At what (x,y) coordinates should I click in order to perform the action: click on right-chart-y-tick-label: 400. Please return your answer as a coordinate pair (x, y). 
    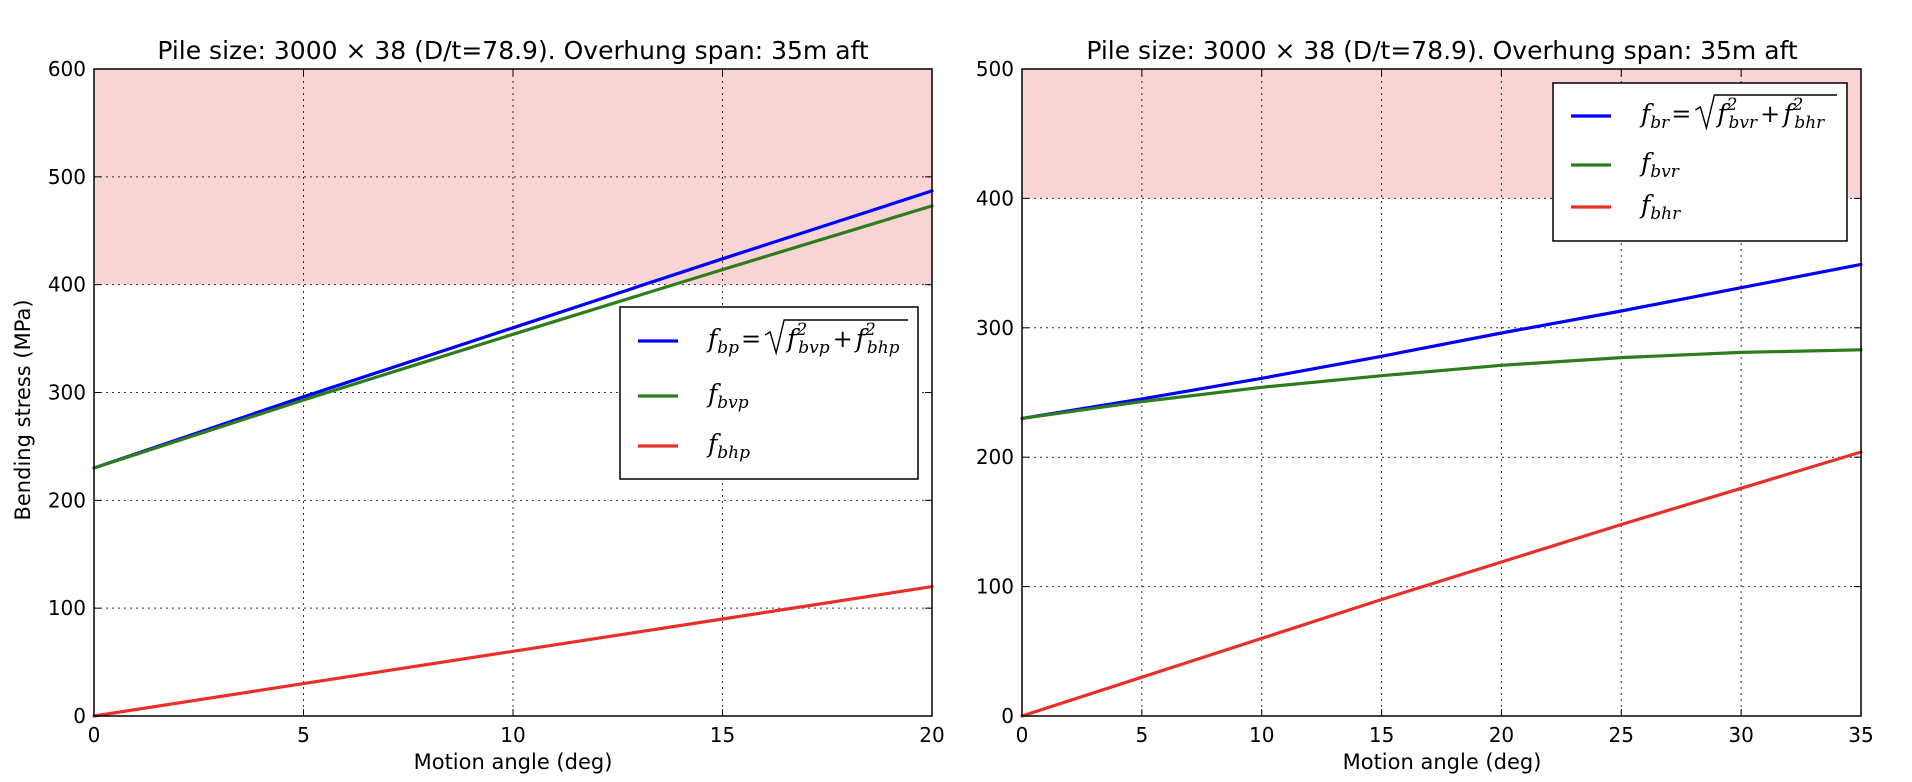
    Looking at the image, I should click on (995, 198).